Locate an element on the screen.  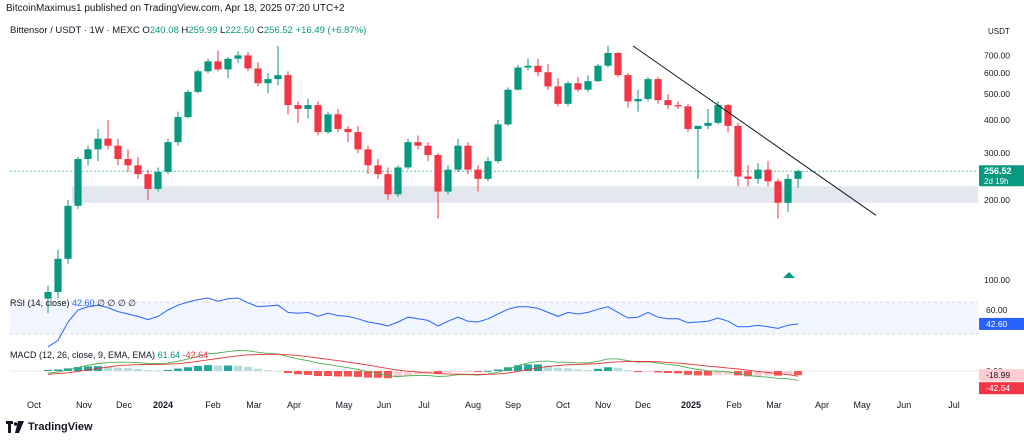
x-tick-label: Jul is located at coordinates (424, 405).